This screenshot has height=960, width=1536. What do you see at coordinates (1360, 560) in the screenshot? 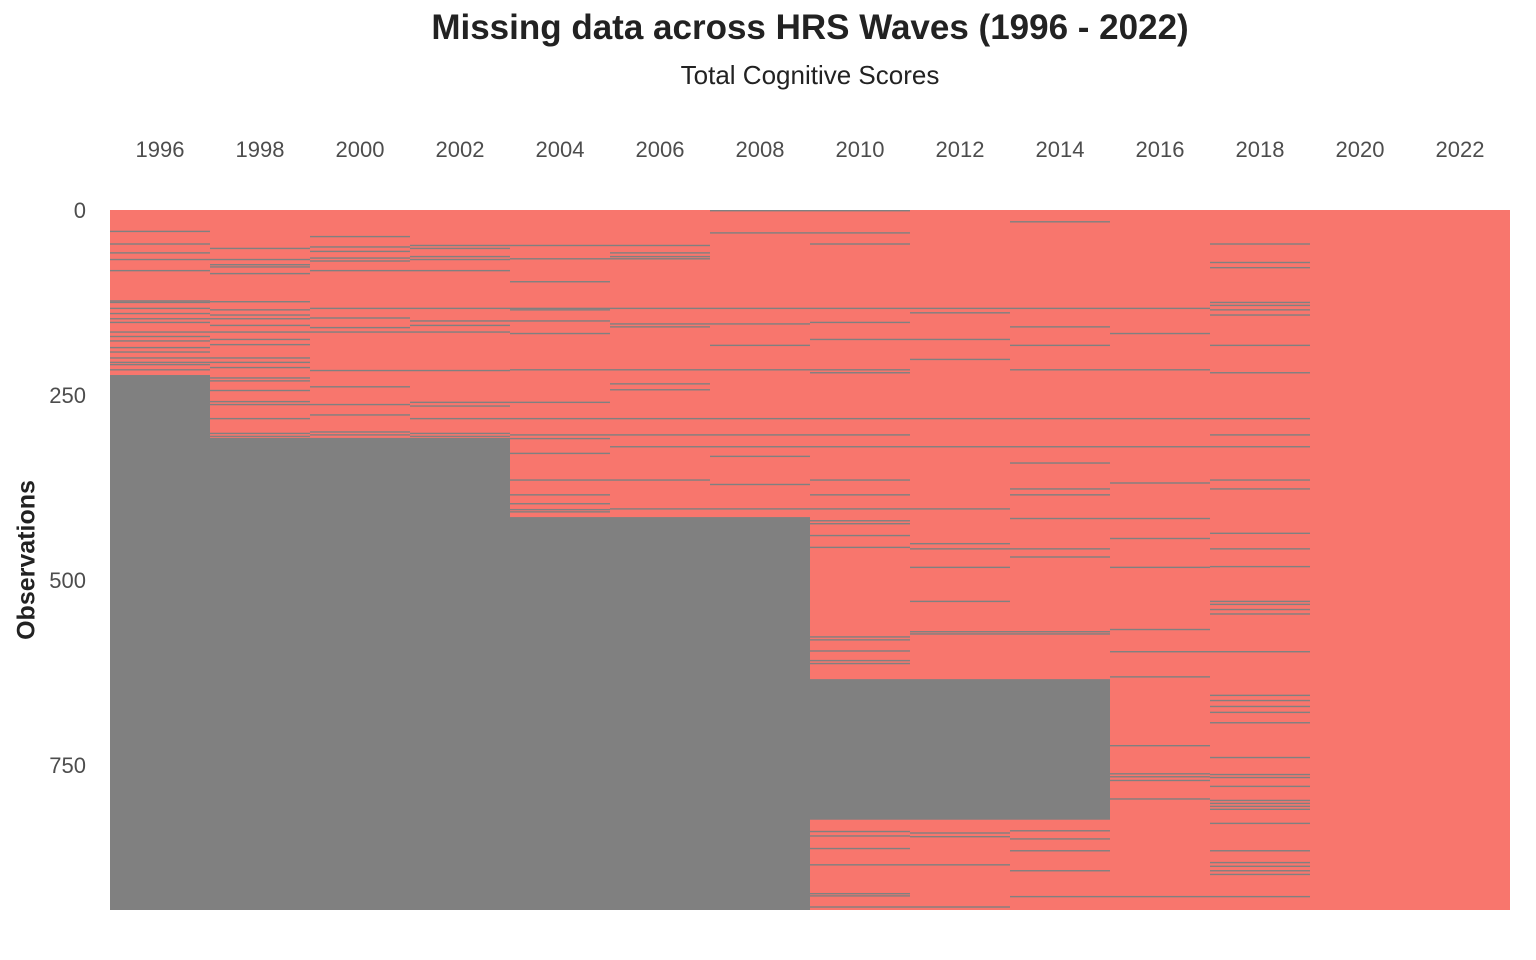
I see `column-2020-present` at bounding box center [1360, 560].